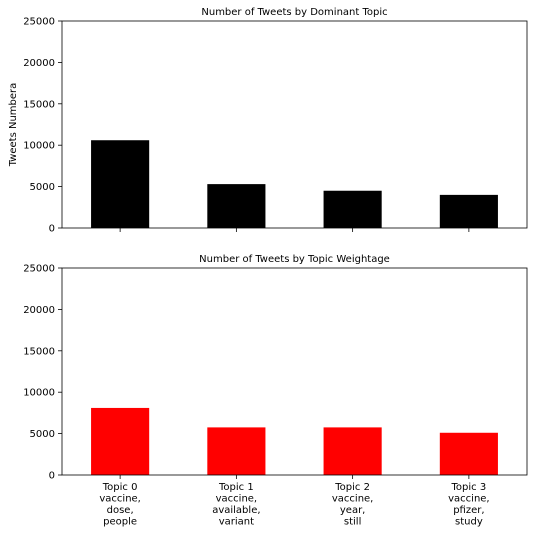  Describe the element at coordinates (236, 487) in the screenshot. I see `x-tick-label: Topic 1` at that location.